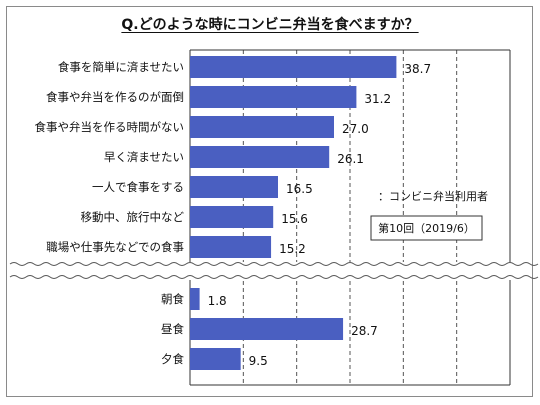 The height and width of the screenshot is (405, 540). I want to click on value-label: 27.0, so click(355, 129).